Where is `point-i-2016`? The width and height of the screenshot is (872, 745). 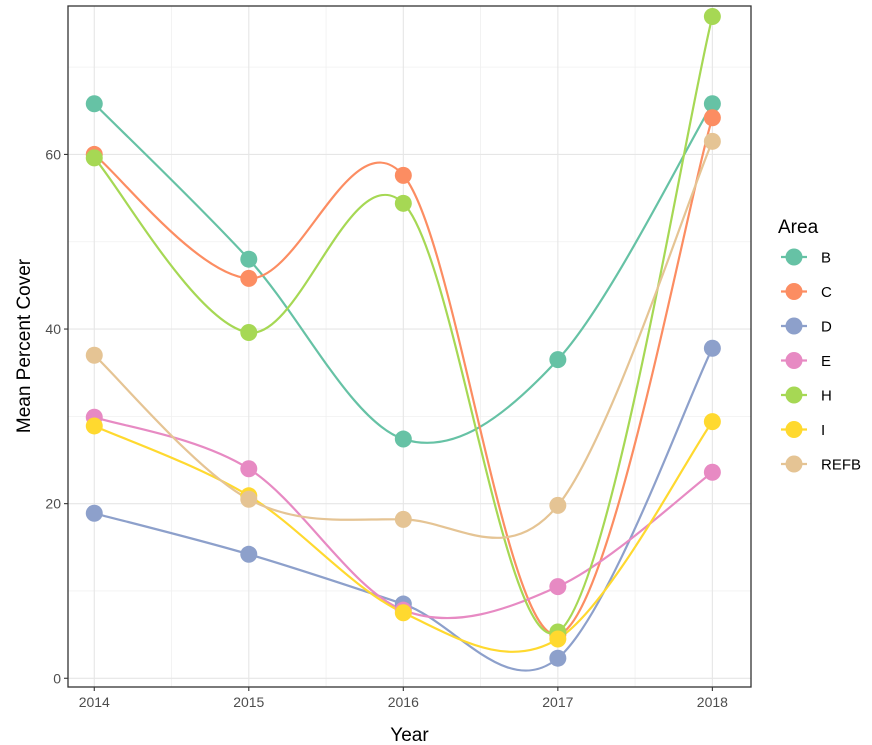 point-i-2016 is located at coordinates (403, 613).